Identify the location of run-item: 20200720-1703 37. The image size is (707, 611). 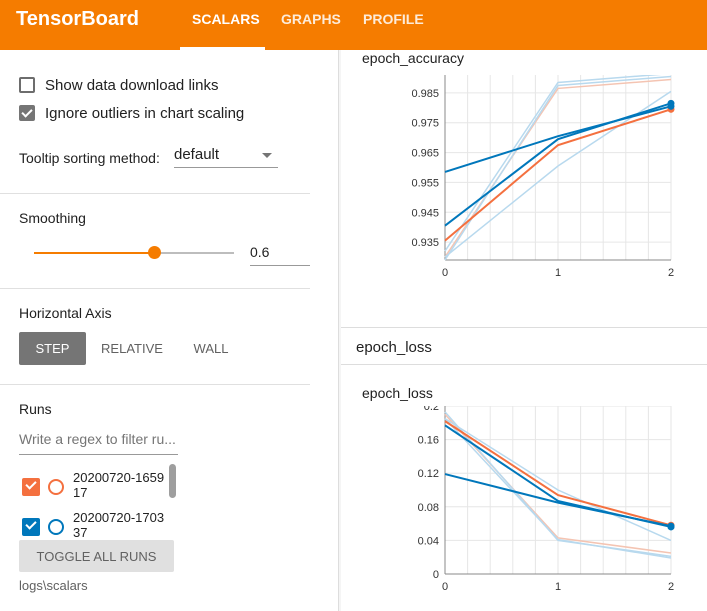
(97, 526).